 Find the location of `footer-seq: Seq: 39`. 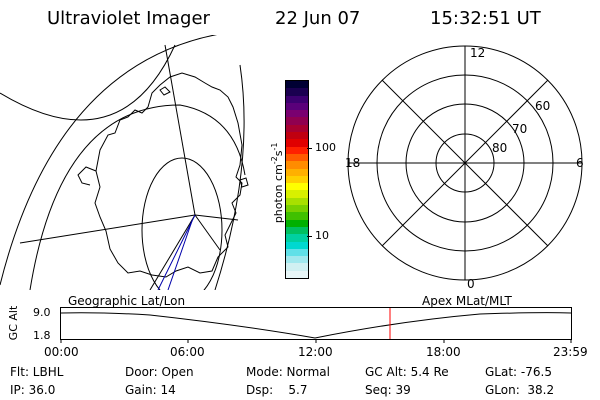

footer-seq: Seq: 39 is located at coordinates (388, 390).